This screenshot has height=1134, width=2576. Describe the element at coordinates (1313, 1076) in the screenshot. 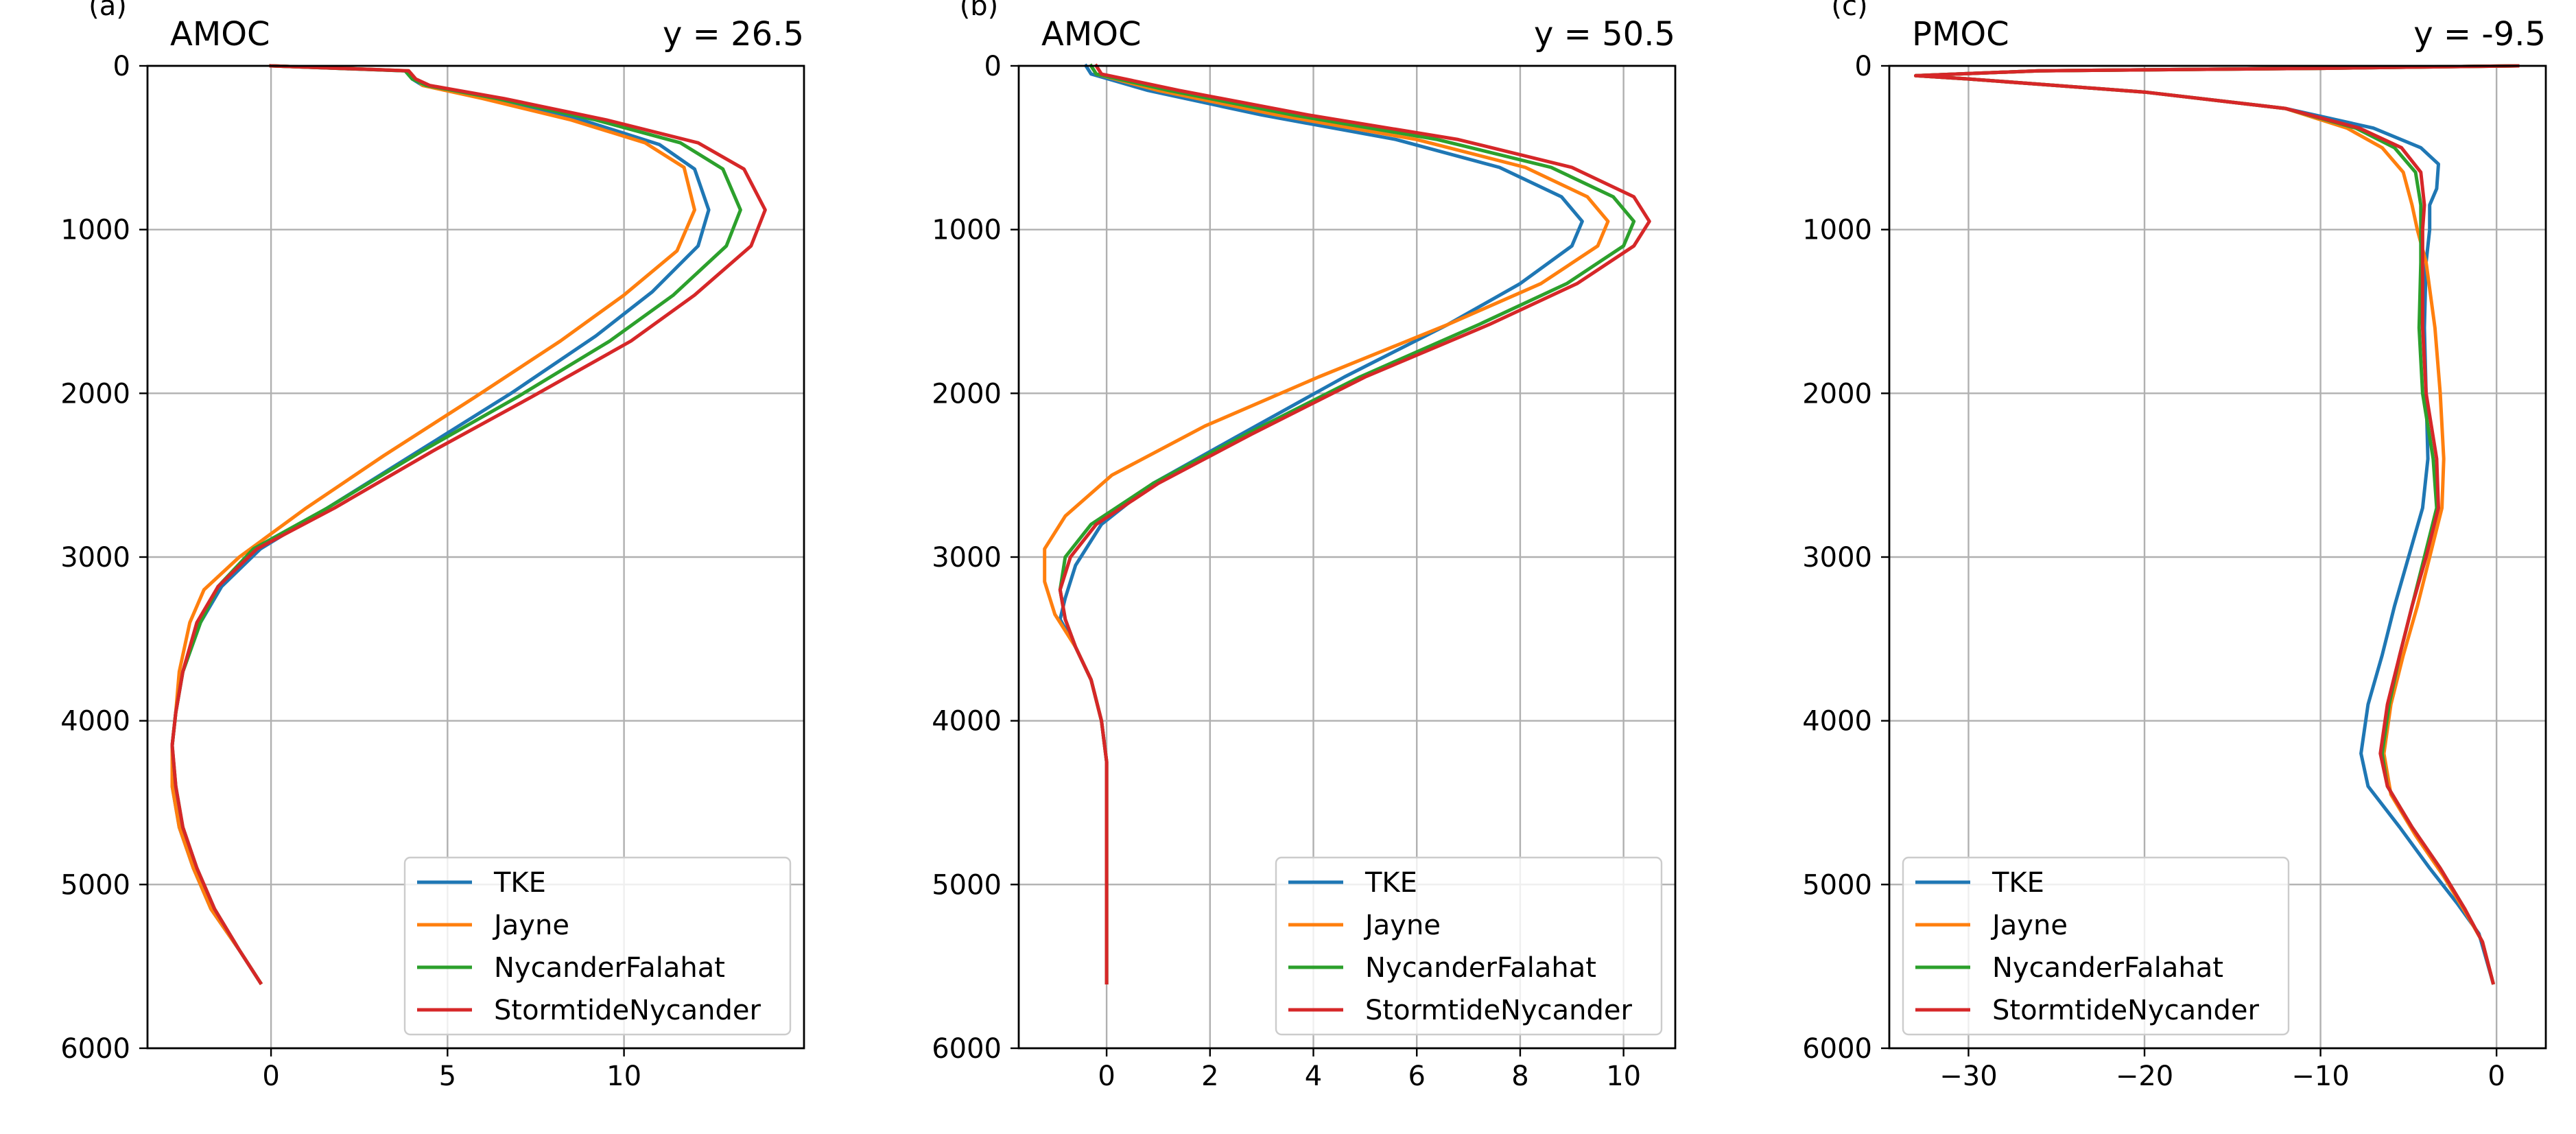

I see `x-tick-label: 4` at that location.